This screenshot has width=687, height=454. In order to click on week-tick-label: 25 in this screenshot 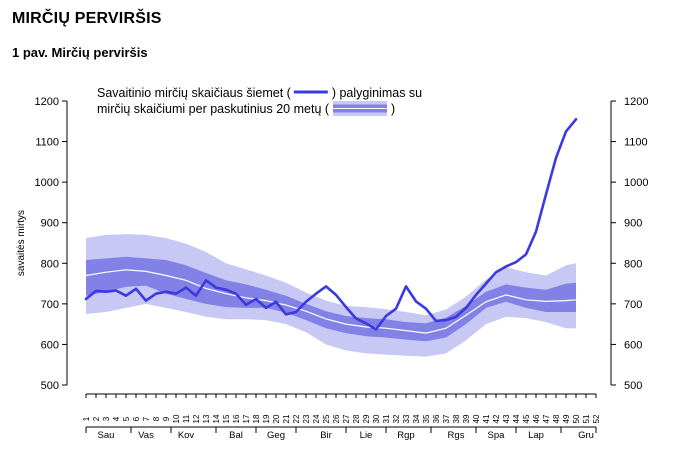, I will do `click(326, 418)`.